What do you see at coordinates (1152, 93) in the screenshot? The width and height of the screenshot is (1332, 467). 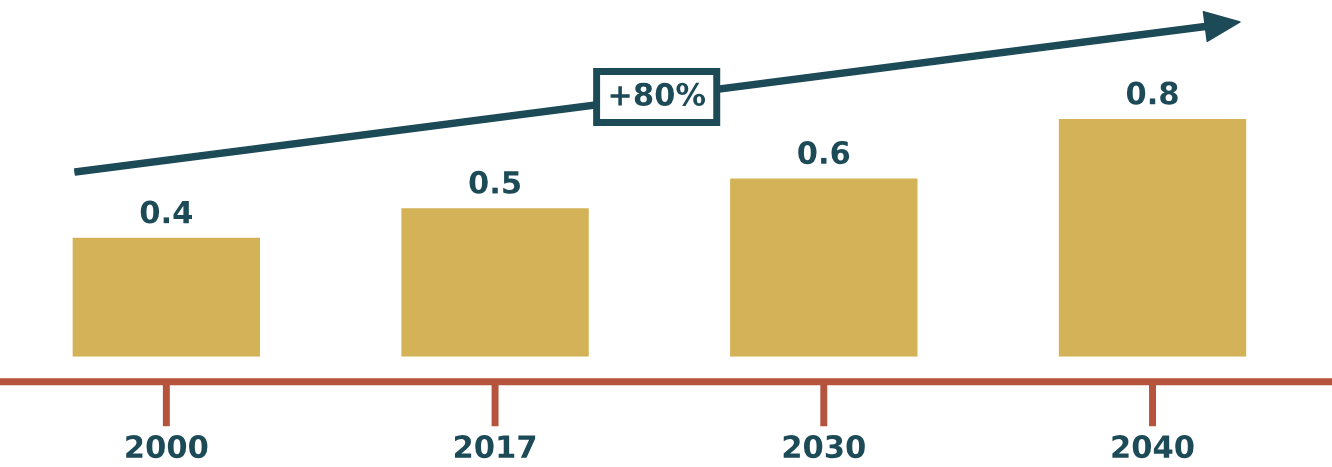 I see `data-label: 0.8` at bounding box center [1152, 93].